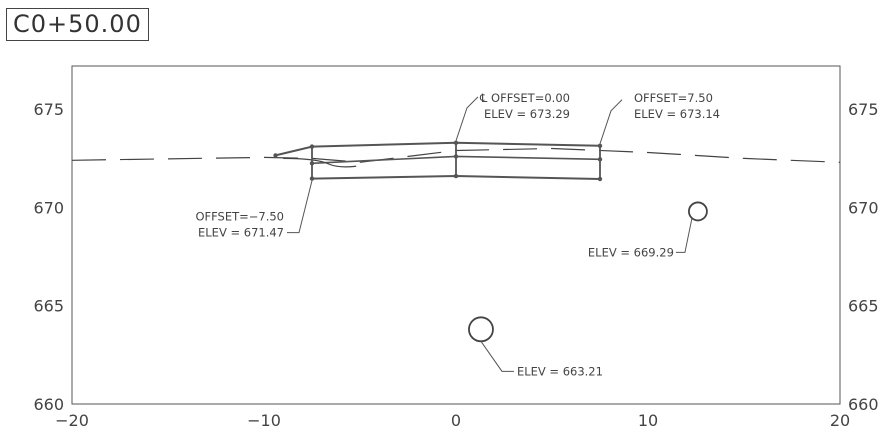 This screenshot has height=432, width=896. Describe the element at coordinates (438, 149) in the screenshot. I see `embankment-top` at that location.